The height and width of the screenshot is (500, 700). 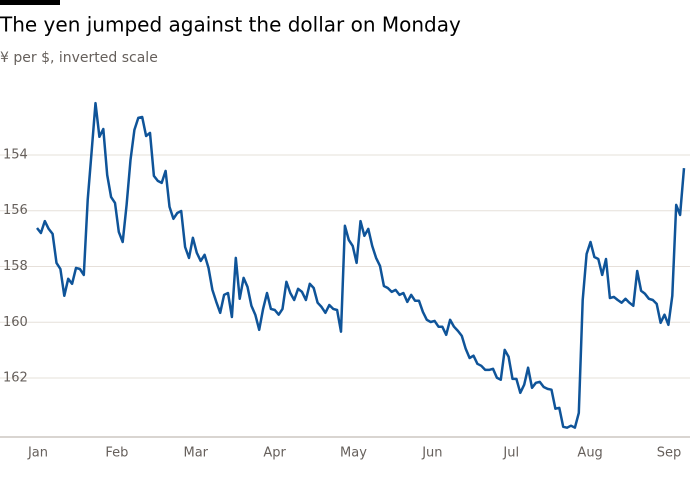 I want to click on y-tick-label: 158, so click(x=15, y=266).